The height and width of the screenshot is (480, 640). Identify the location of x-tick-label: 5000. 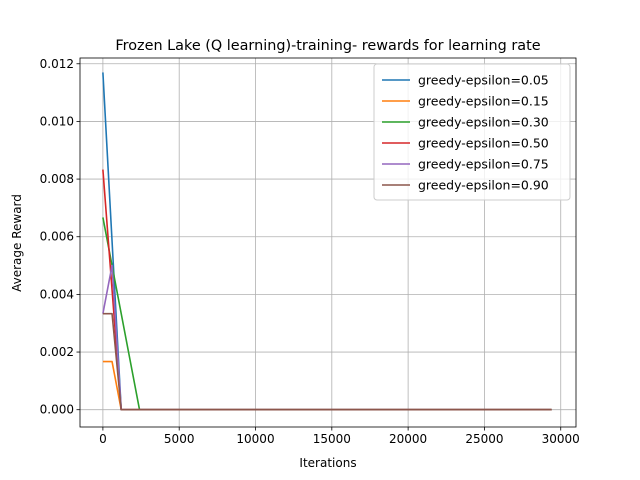
(179, 439).